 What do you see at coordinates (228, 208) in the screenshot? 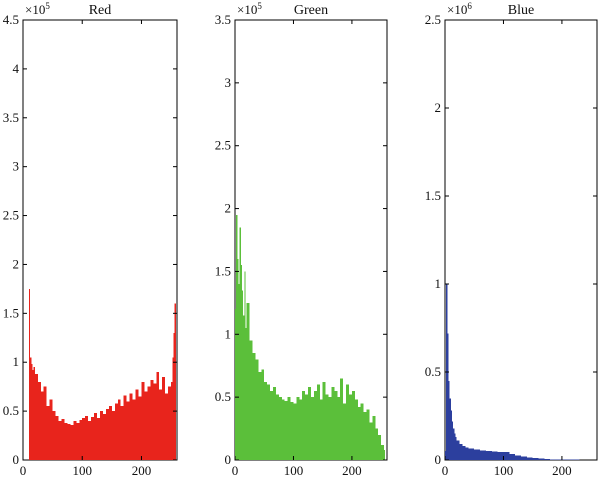
I see `green-ytick-label: 2` at bounding box center [228, 208].